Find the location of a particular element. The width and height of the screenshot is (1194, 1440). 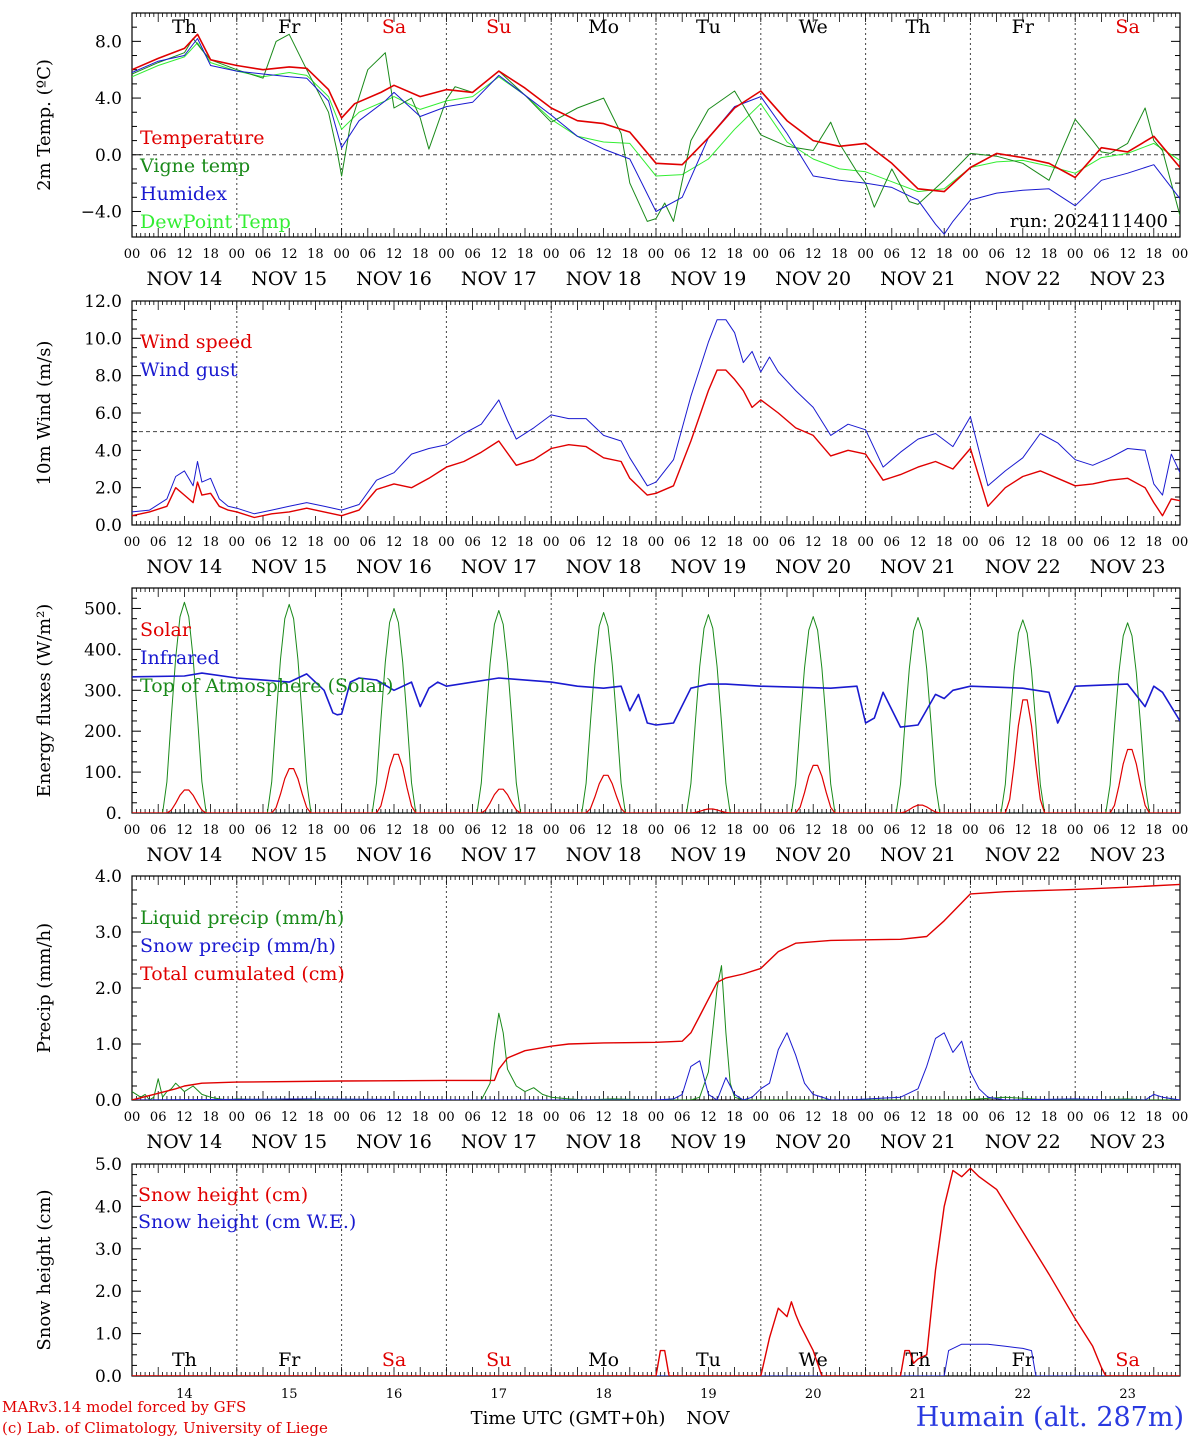

legend-entry: Wind gust is located at coordinates (189, 370).